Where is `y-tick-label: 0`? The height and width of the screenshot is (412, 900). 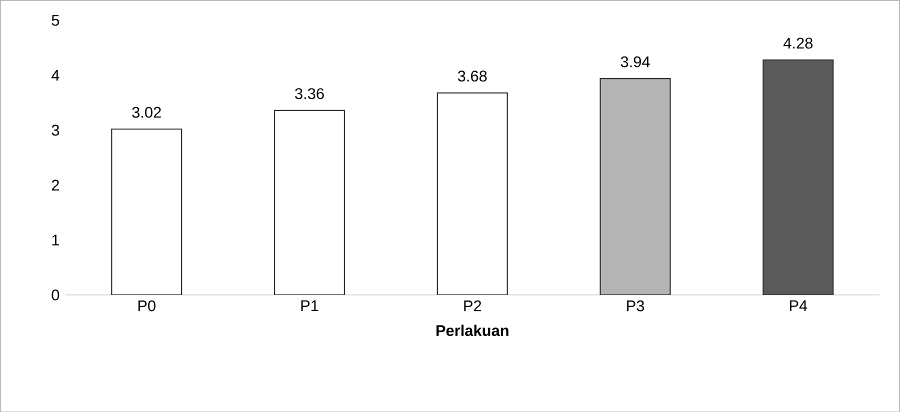
y-tick-label: 0 is located at coordinates (56, 294).